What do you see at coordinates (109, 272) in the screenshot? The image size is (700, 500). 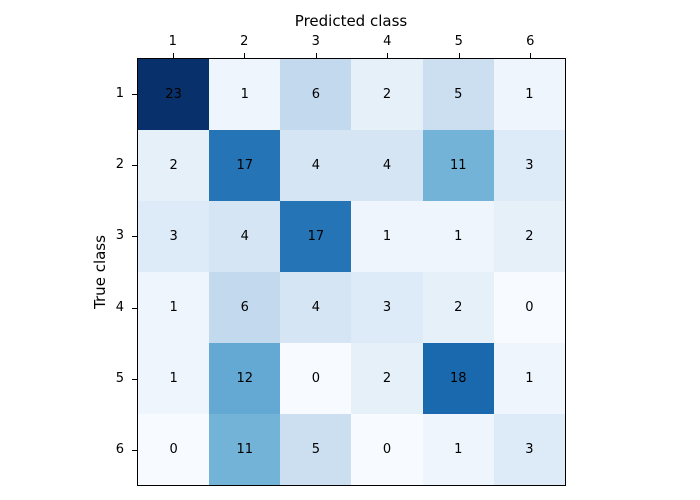 I see `y-tick-labels: 1 2 3 4 5 6` at bounding box center [109, 272].